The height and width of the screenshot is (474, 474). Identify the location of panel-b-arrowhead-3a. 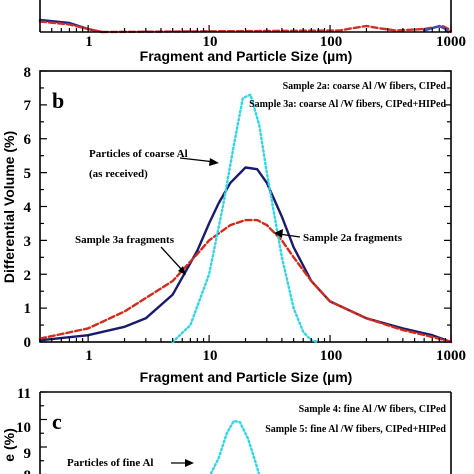
(182, 270).